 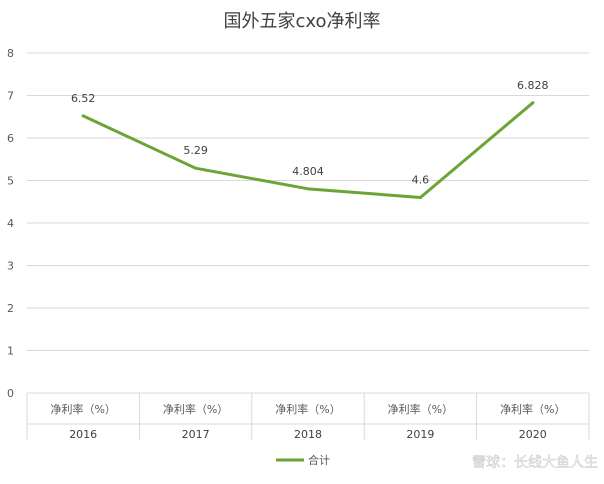 What do you see at coordinates (301, 21) in the screenshot?
I see `chart-title: 国外五家cxo净利率` at bounding box center [301, 21].